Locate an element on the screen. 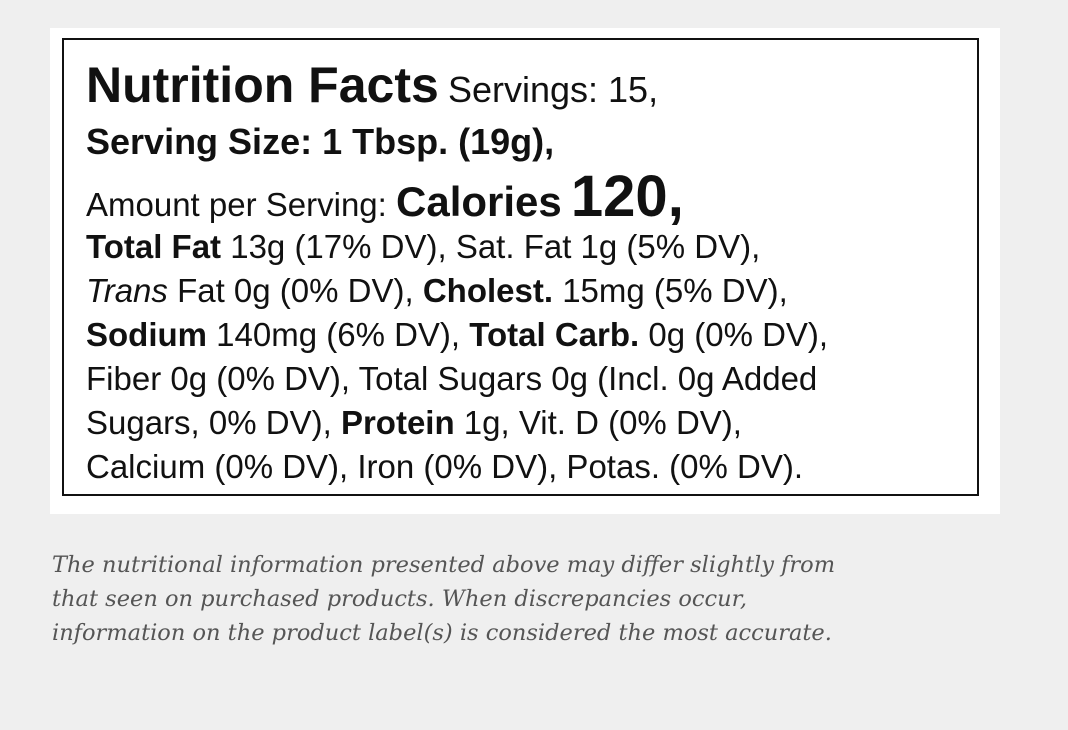  label-title: Nutrition Facts is located at coordinates (262, 85).